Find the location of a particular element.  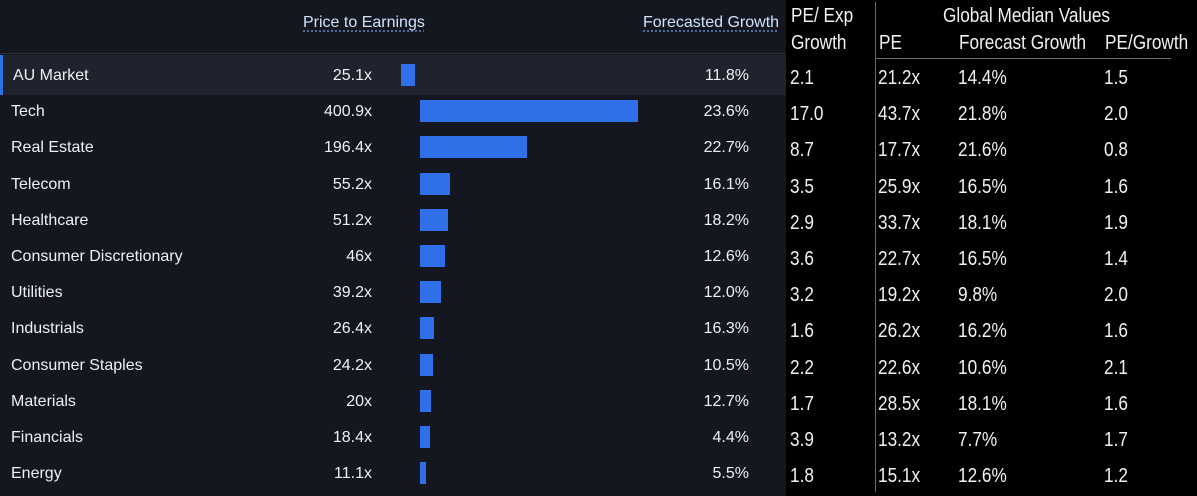

global-growth-value: 14.4% is located at coordinates (982, 78).